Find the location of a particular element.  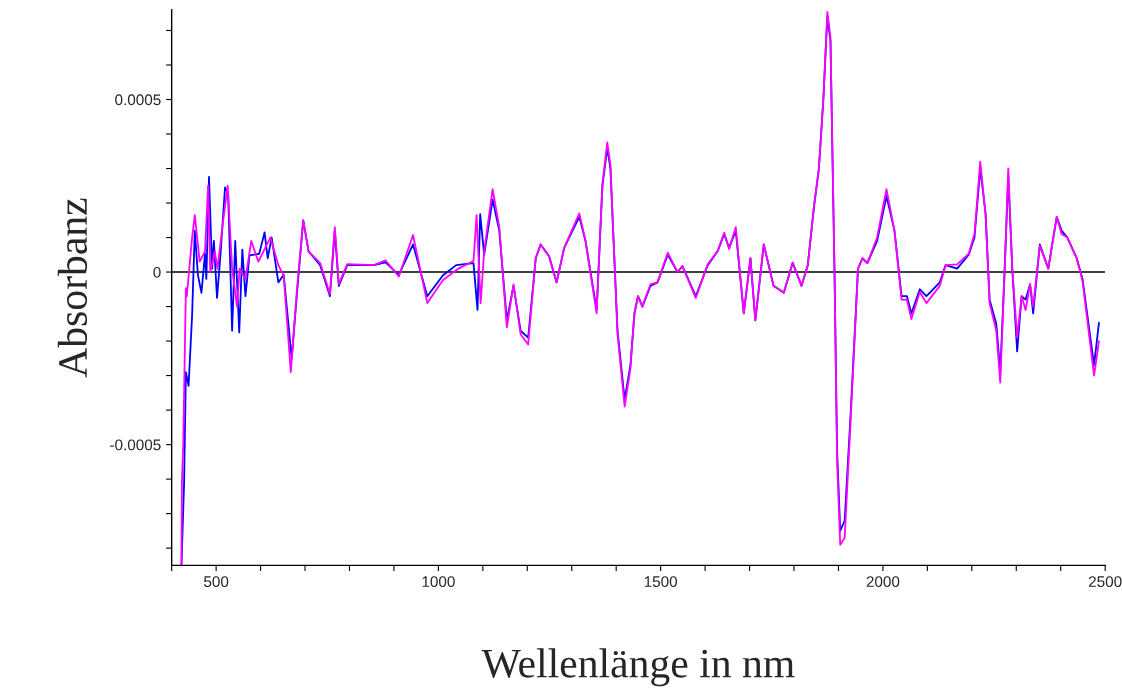

x-tick-label: 2500 is located at coordinates (1105, 582).